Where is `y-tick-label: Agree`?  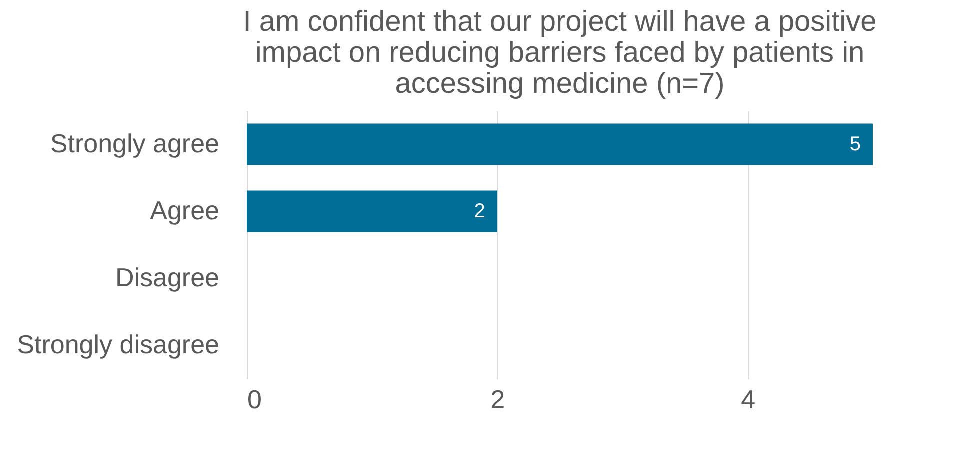
y-tick-label: Agree is located at coordinates (185, 211).